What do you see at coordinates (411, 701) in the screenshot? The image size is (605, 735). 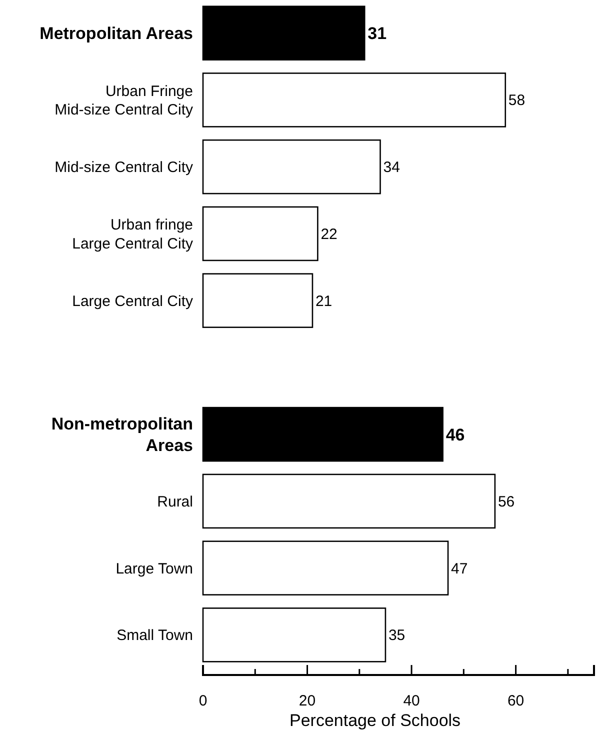 I see `x-tick-label: 40` at bounding box center [411, 701].